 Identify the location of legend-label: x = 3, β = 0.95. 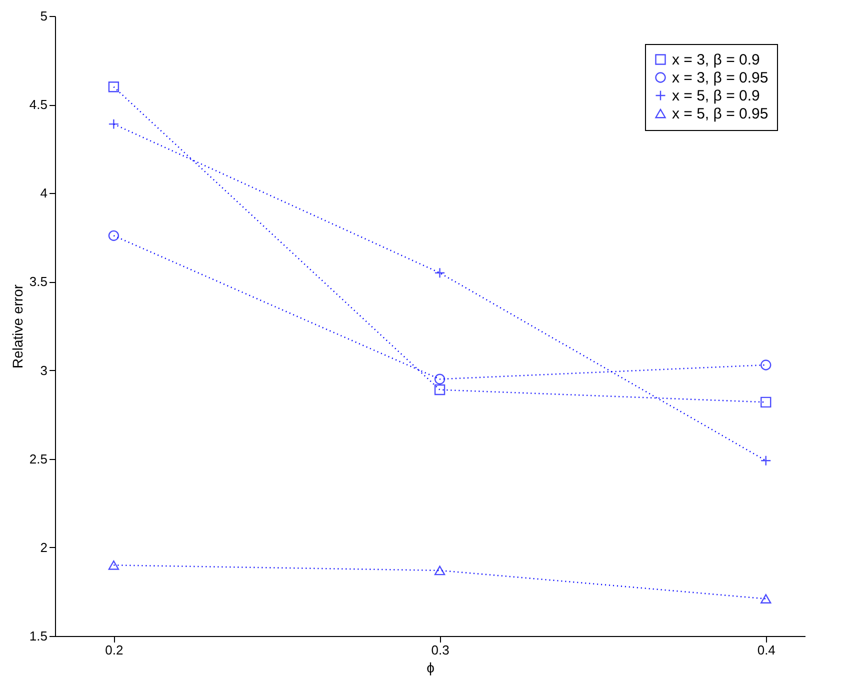
(720, 78).